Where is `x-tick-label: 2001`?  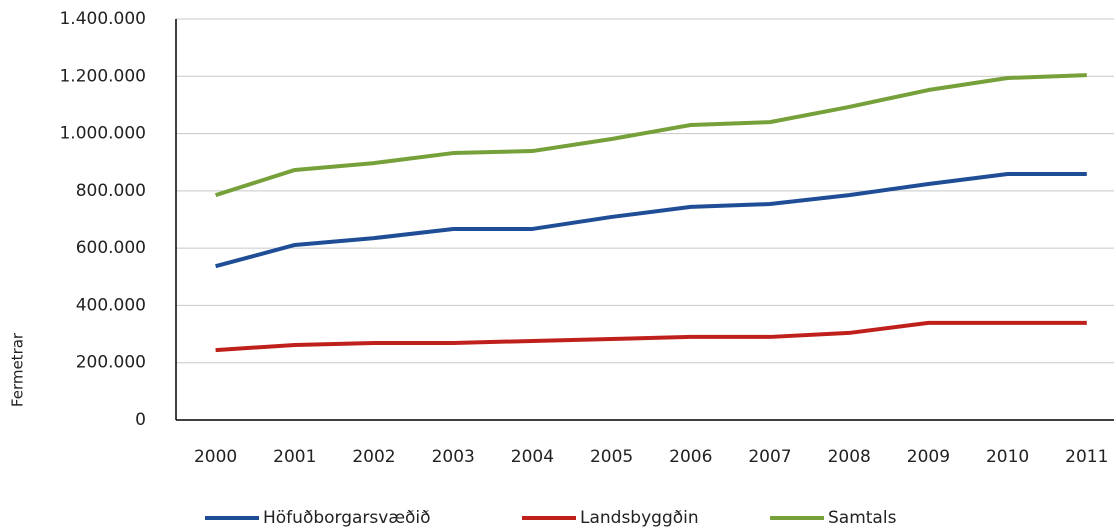 x-tick-label: 2001 is located at coordinates (294, 457).